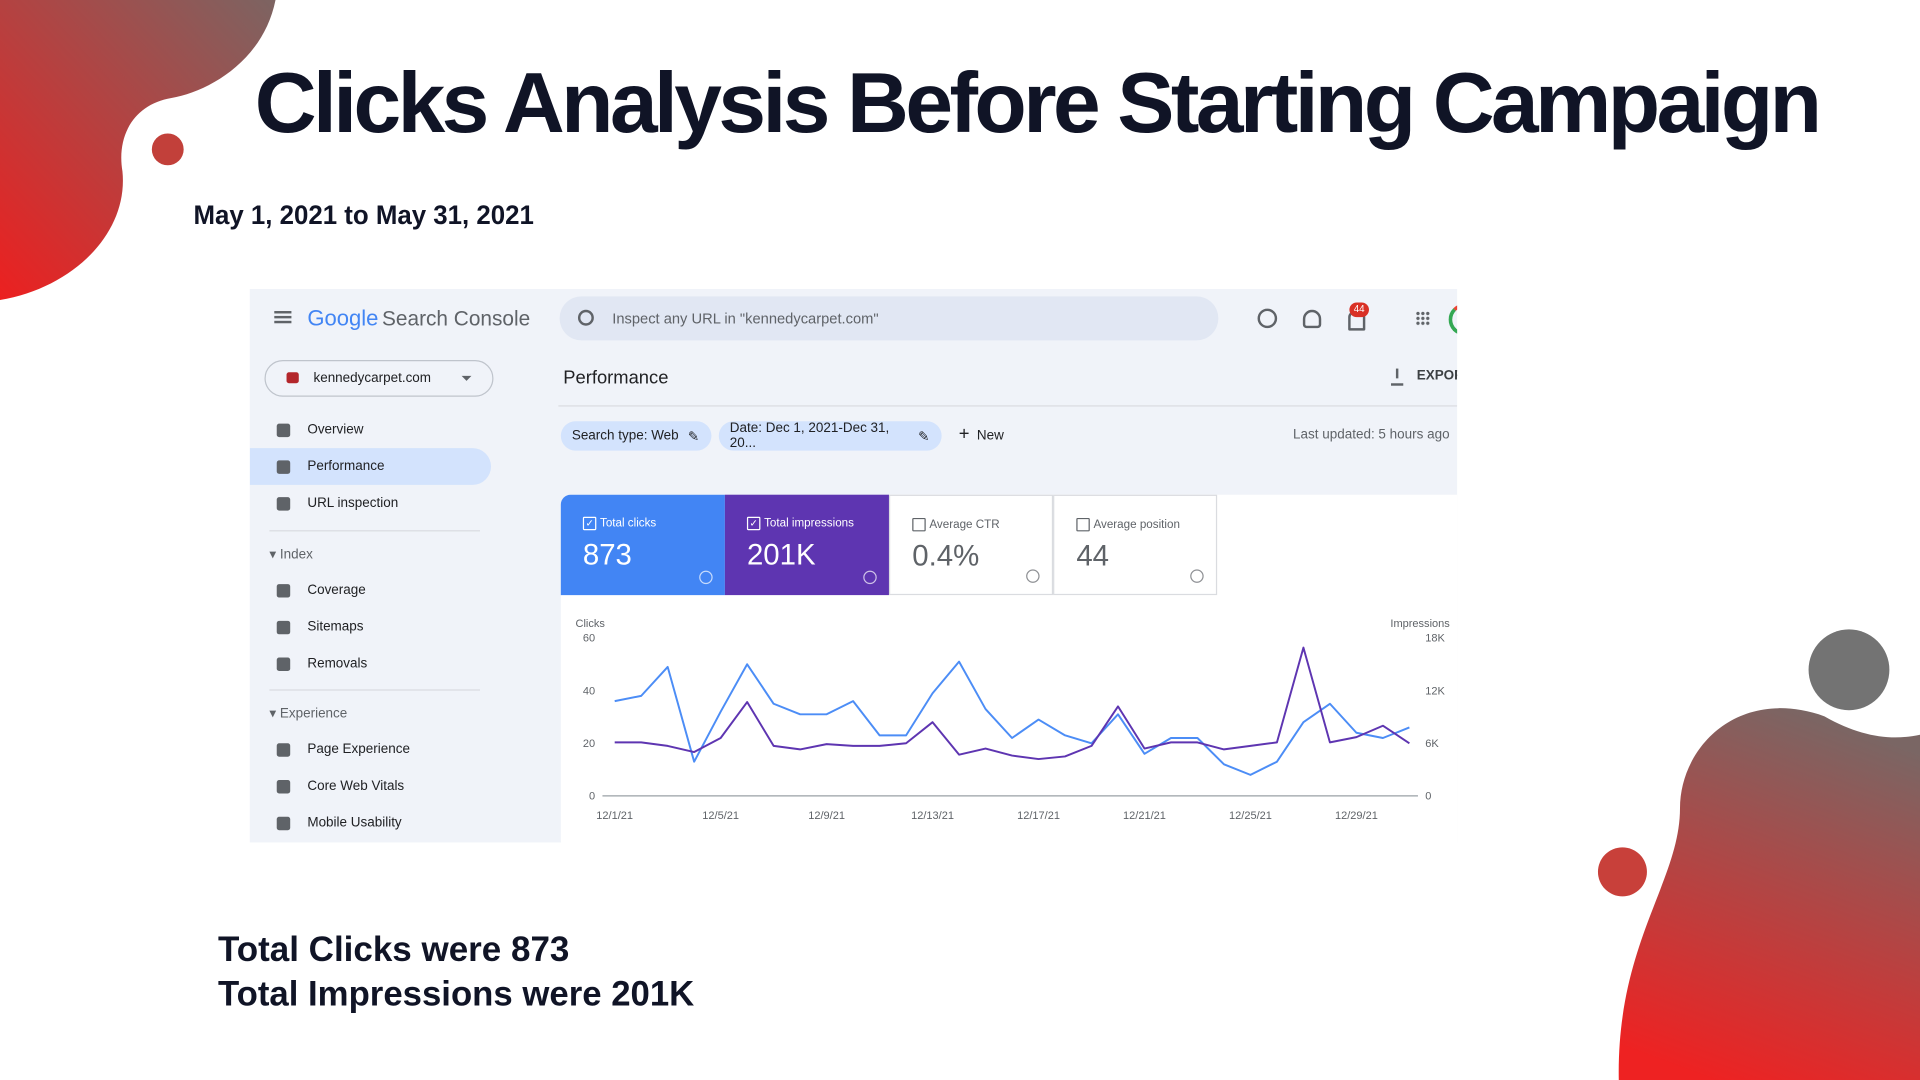 This screenshot has width=1920, height=1080. What do you see at coordinates (335, 627) in the screenshot?
I see `nav-label: Sitemaps` at bounding box center [335, 627].